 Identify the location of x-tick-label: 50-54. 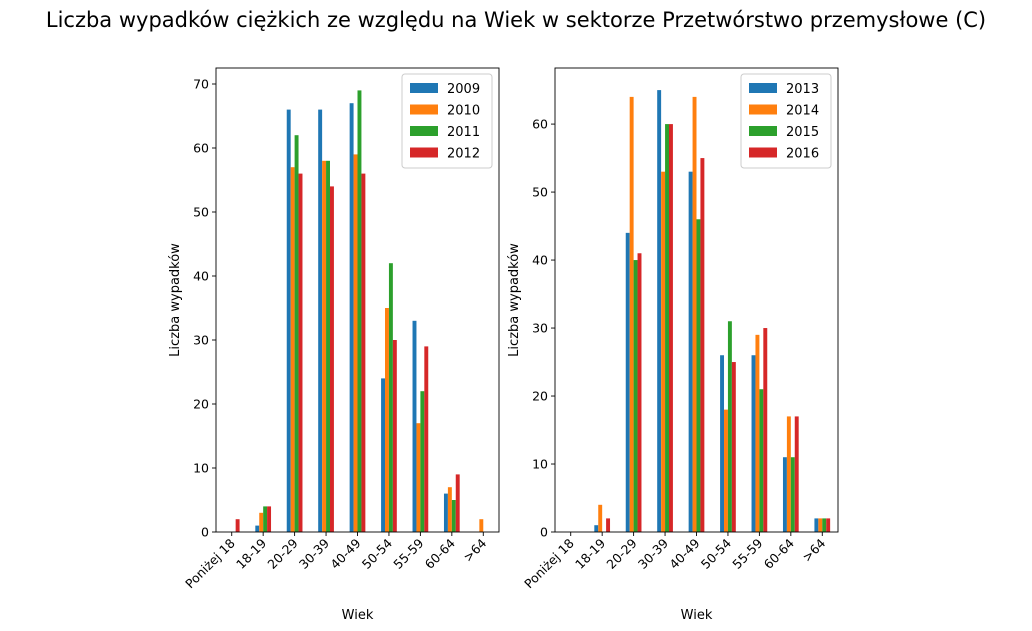
(377, 553).